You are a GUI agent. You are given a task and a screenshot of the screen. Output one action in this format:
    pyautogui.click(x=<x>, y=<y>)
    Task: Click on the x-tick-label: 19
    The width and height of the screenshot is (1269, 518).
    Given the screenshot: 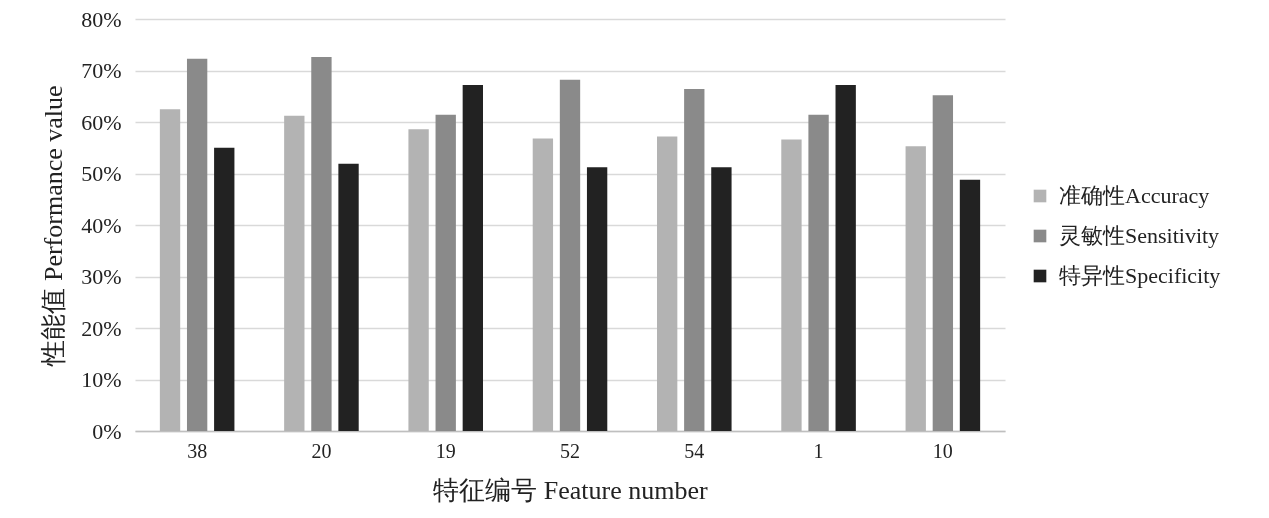 What is the action you would take?
    pyautogui.click(x=445, y=450)
    